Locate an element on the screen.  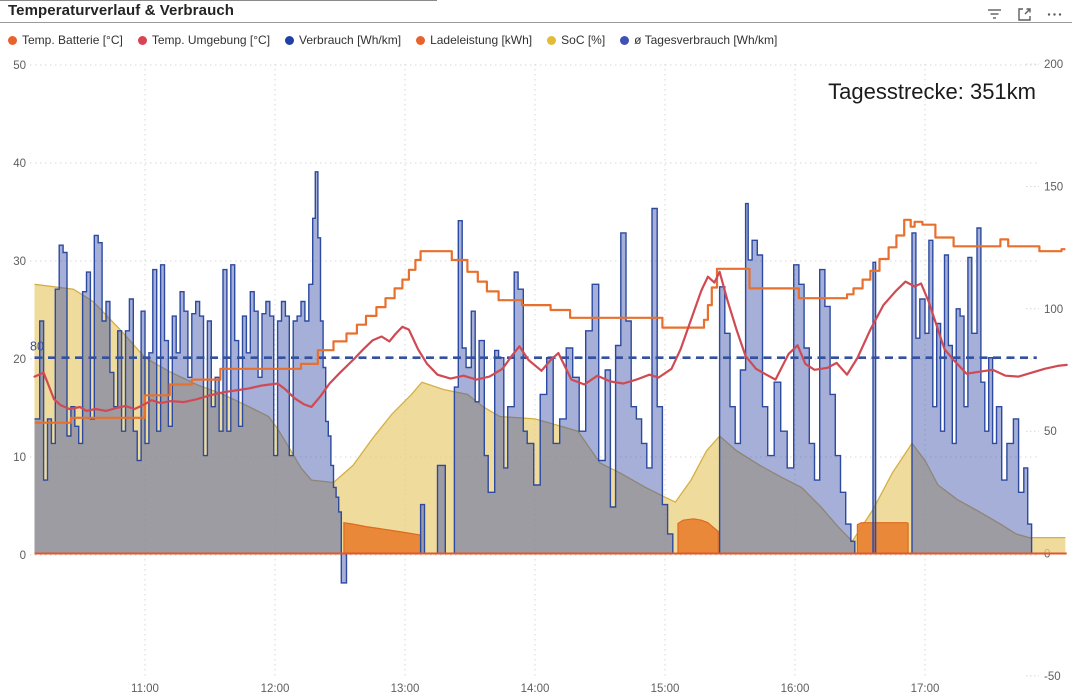
legend-dot-ladeleistung is located at coordinates (421, 40).